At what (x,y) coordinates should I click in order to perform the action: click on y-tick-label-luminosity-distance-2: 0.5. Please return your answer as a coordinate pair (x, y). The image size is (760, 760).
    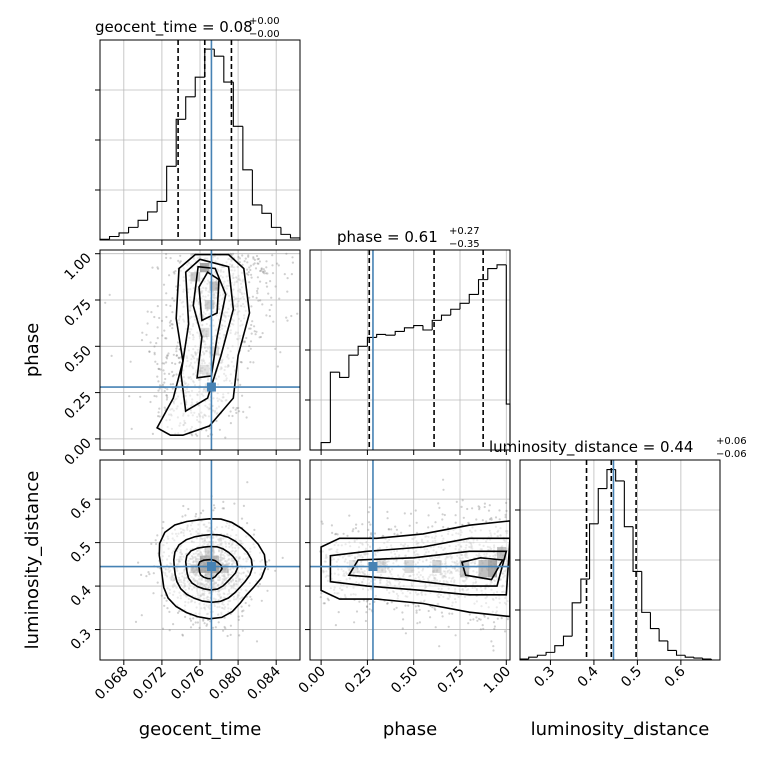
    Looking at the image, I should click on (81, 552).